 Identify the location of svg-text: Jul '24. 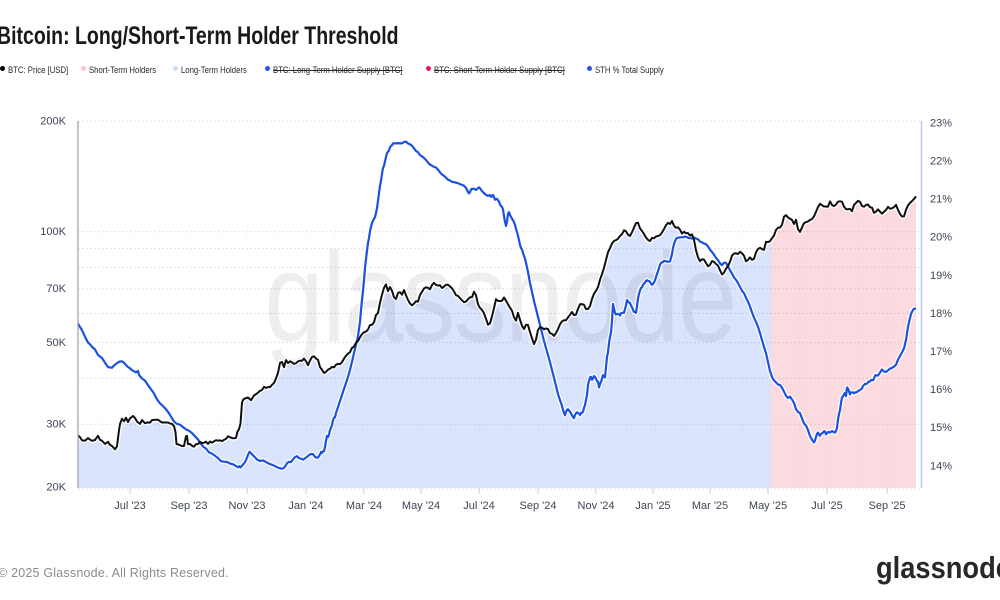
(478, 506).